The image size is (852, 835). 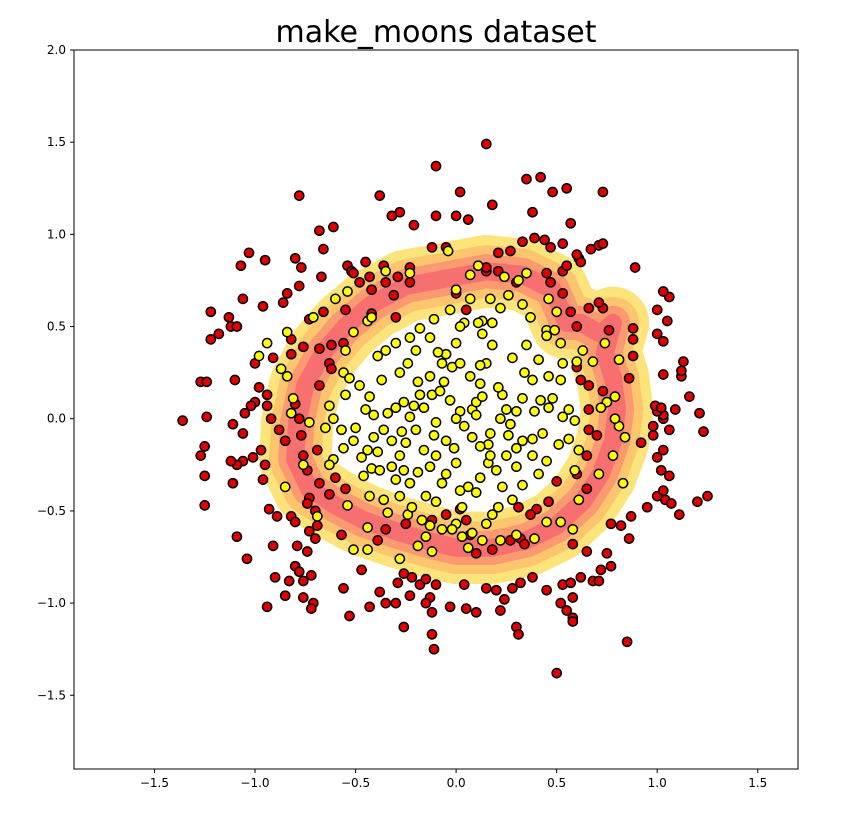 What do you see at coordinates (51, 511) in the screenshot?
I see `y-tick-label: −0.5` at bounding box center [51, 511].